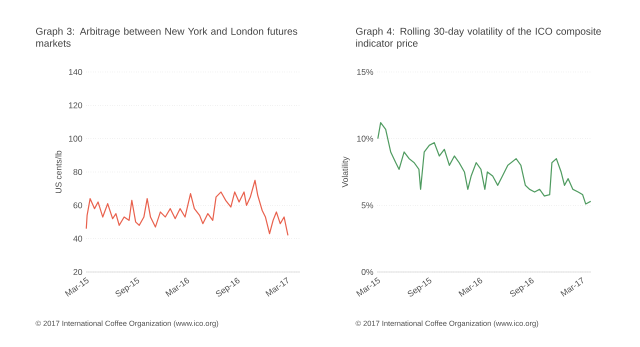  What do you see at coordinates (77, 172) in the screenshot?
I see `y-tick-label: 80` at bounding box center [77, 172].